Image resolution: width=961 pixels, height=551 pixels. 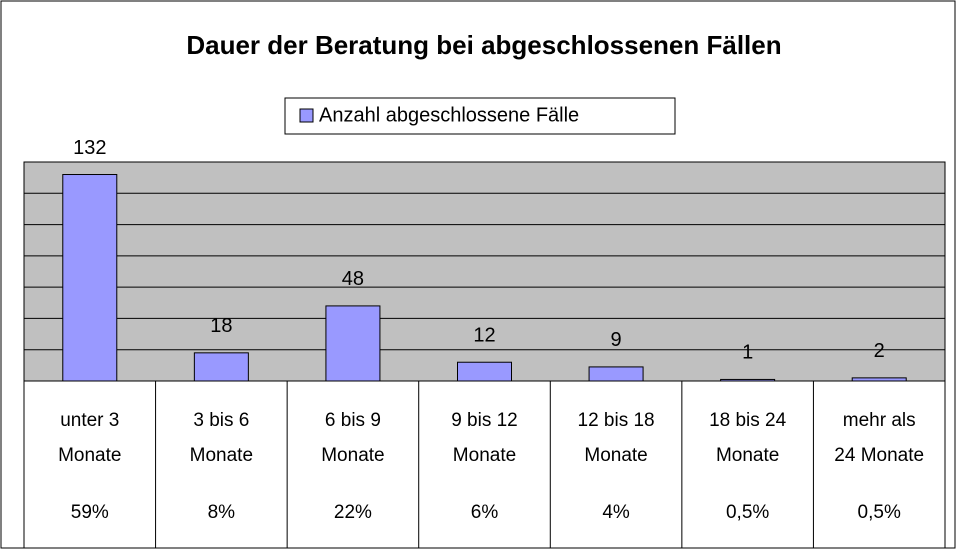 What do you see at coordinates (221, 438) in the screenshot?
I see `category-label: 3 bis 6 Monate` at bounding box center [221, 438].